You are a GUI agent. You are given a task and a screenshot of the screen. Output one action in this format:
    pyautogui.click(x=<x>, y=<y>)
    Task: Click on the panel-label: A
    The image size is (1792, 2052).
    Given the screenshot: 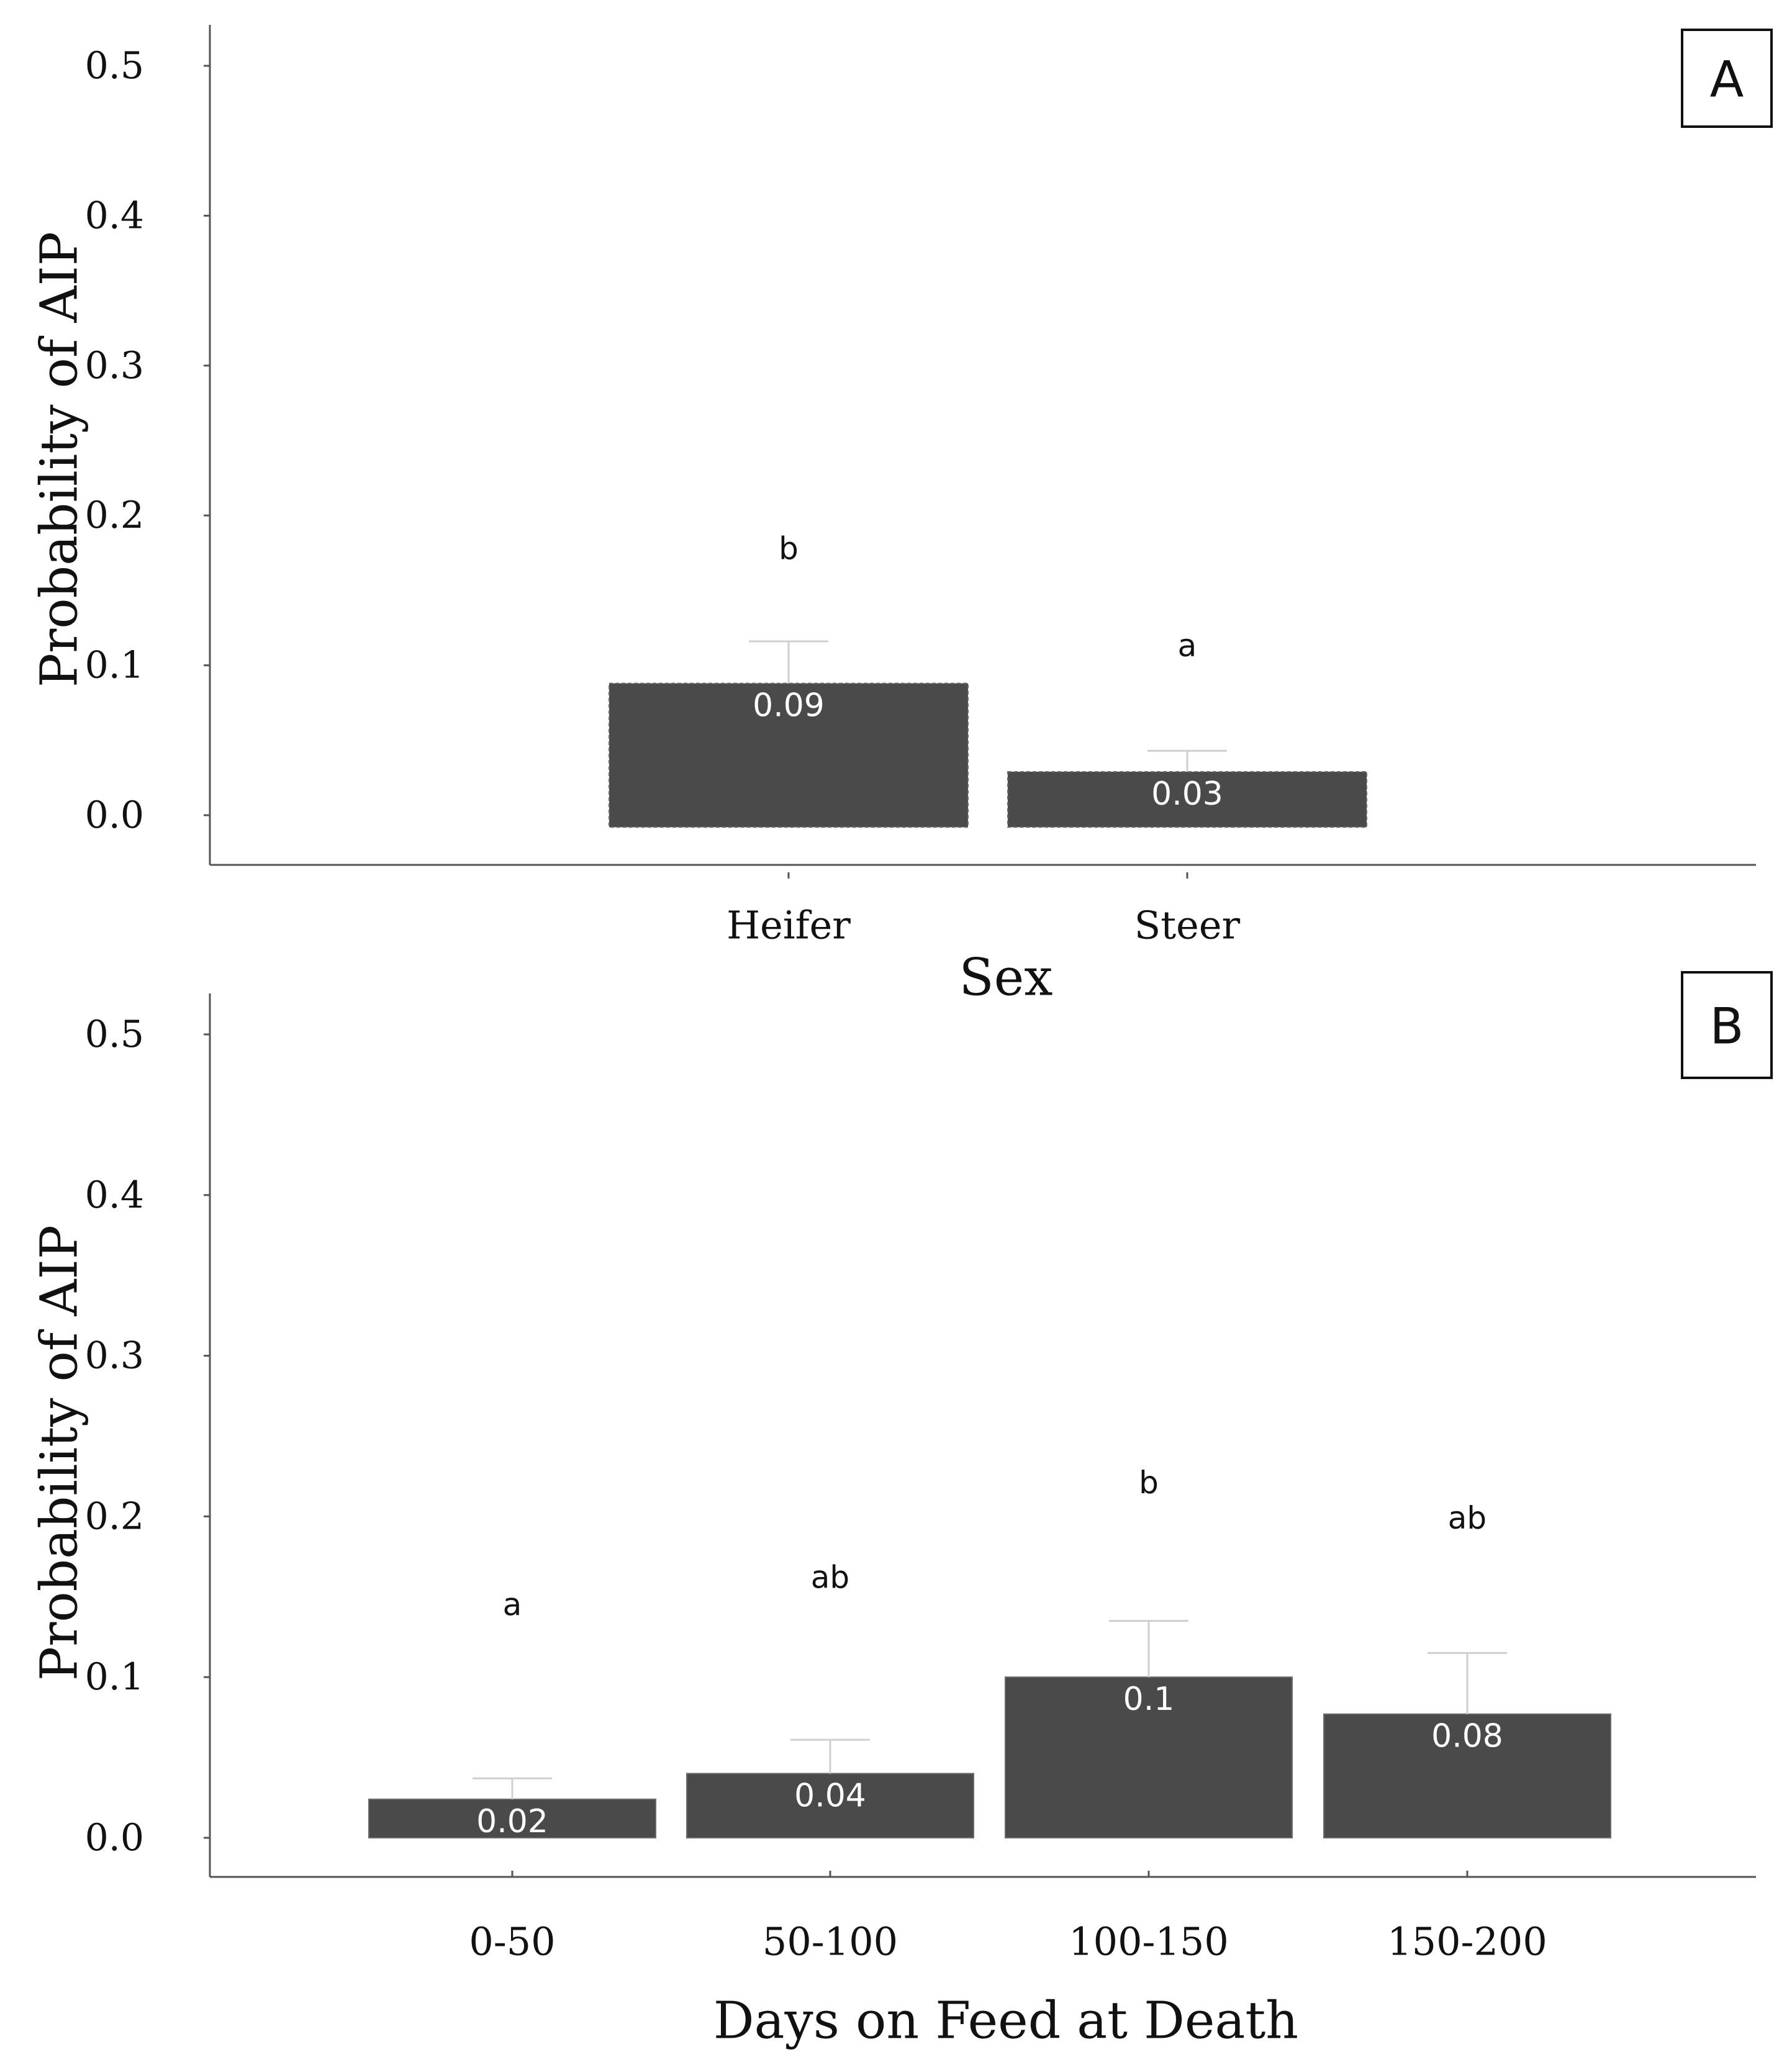 What is the action you would take?
    pyautogui.click(x=1727, y=80)
    